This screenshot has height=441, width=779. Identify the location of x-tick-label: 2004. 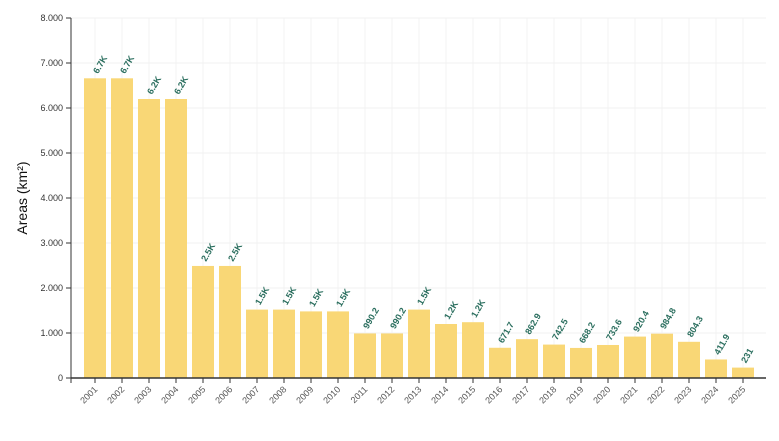
(169, 394).